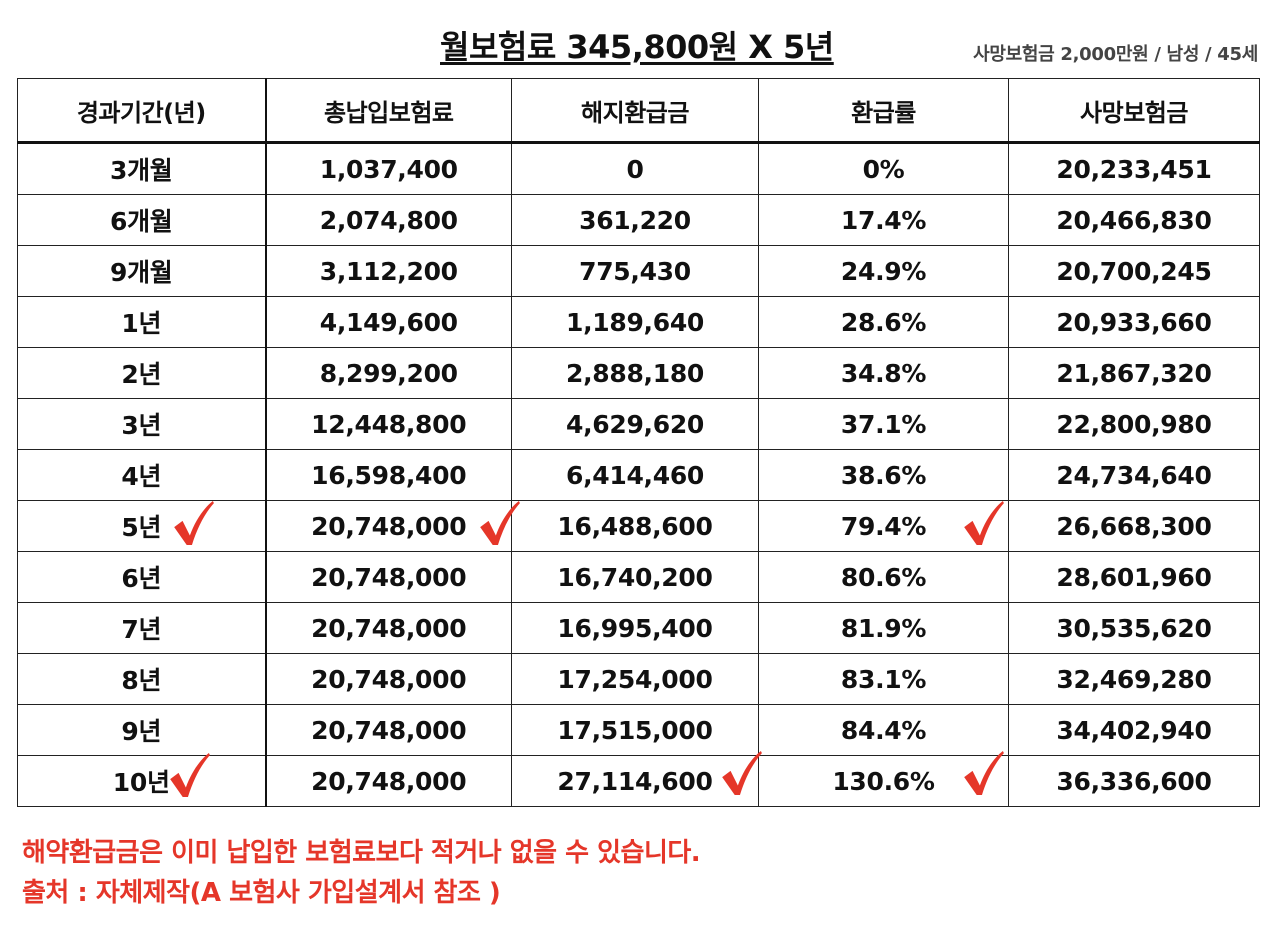 The width and height of the screenshot is (1280, 933). I want to click on table-row: 6년 20,748,000 16,740,200 80.6% 28,601,960, so click(638, 577).